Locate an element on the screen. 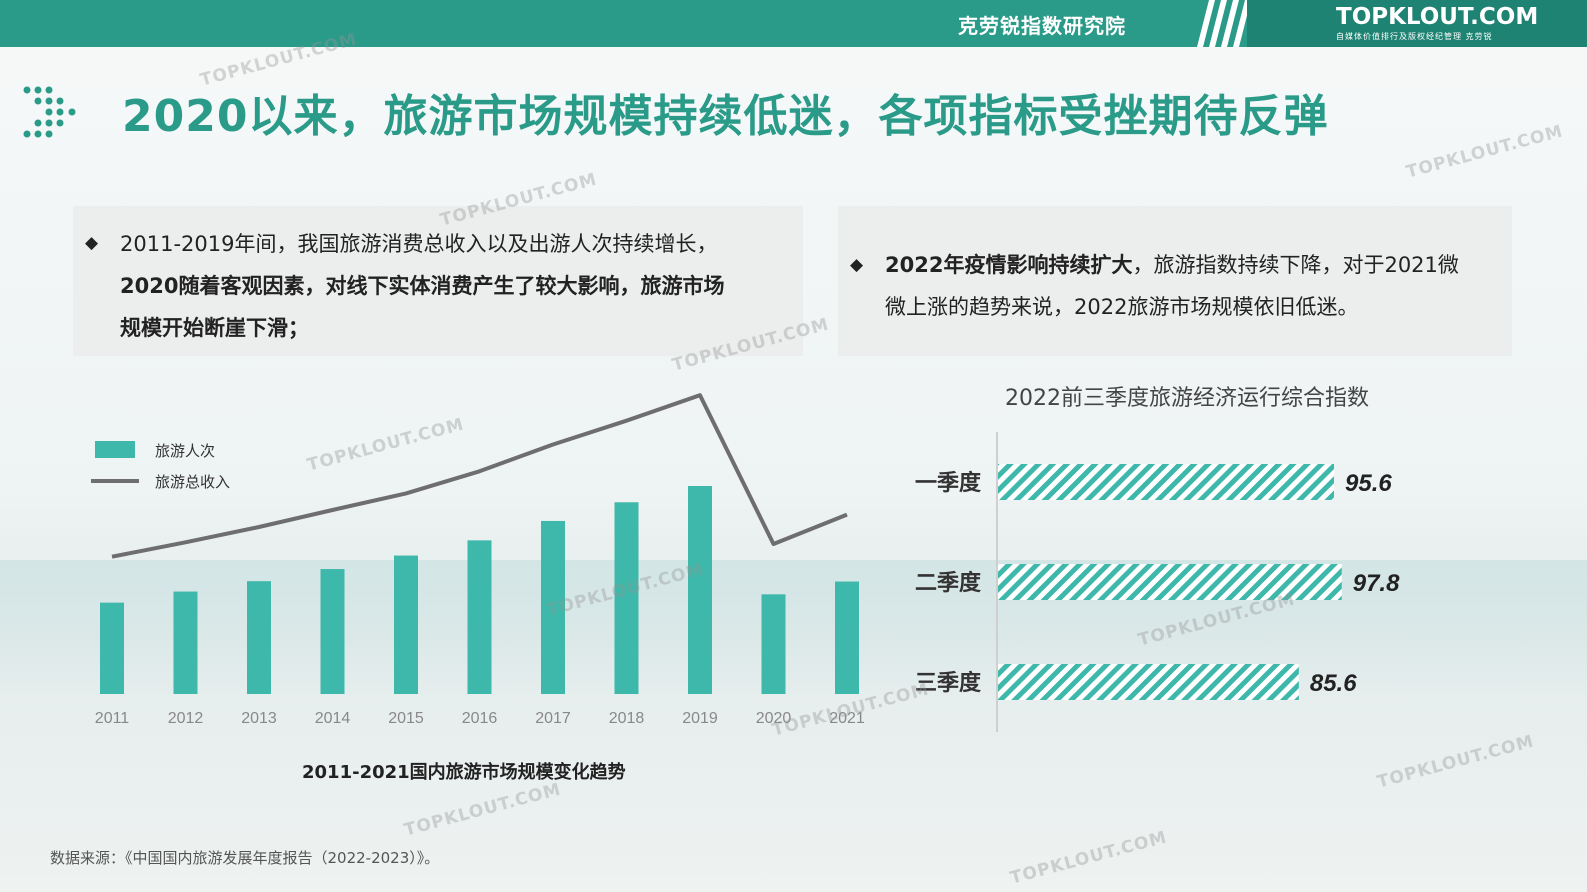 Image resolution: width=1587 pixels, height=892 pixels. insight-left-line1: 2011-2019年间，我国旅游消费总收入以及出游人次持续增长， is located at coordinates (419, 244).